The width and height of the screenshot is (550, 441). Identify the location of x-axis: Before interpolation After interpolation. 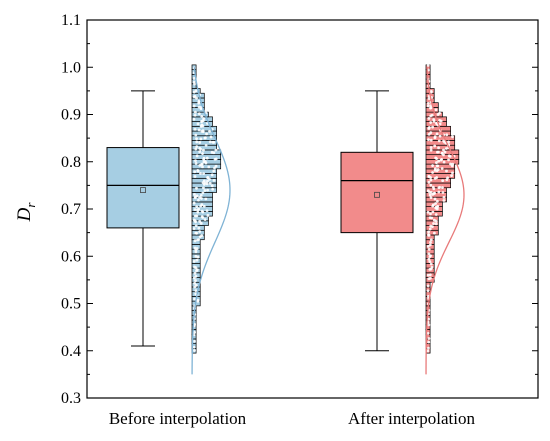
(292, 418).